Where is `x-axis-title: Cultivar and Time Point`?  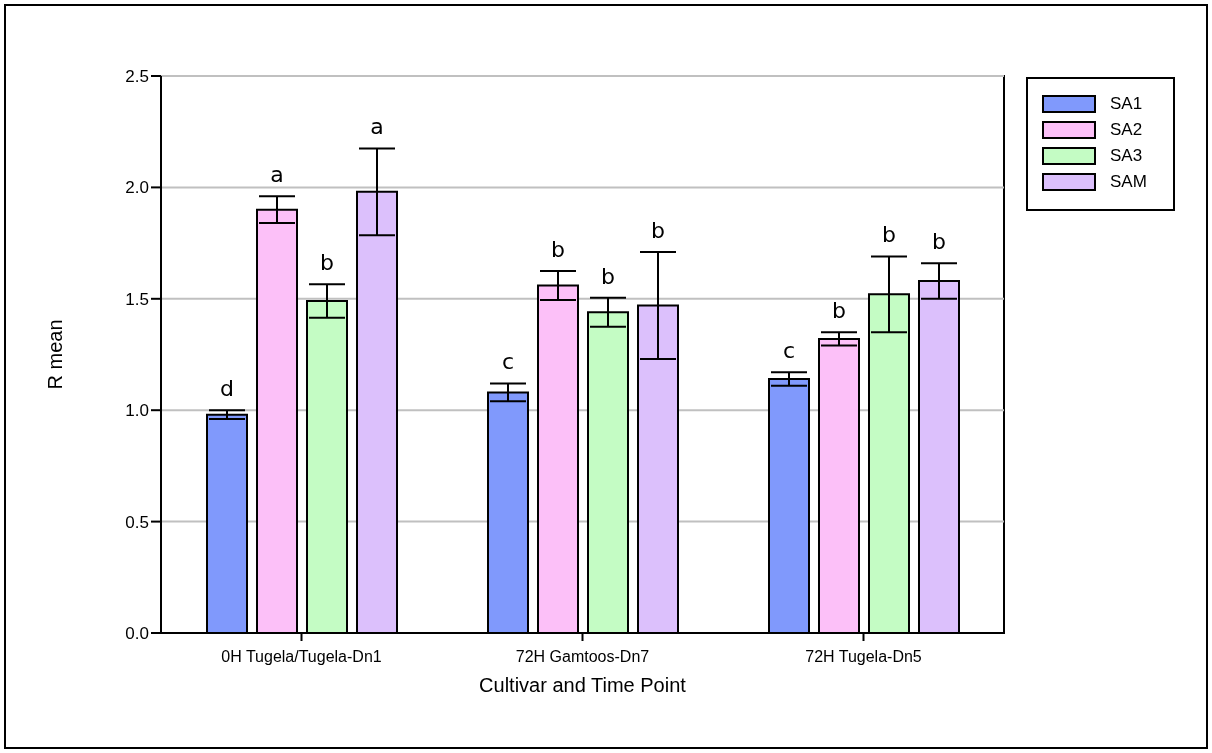 x-axis-title: Cultivar and Time Point is located at coordinates (583, 685).